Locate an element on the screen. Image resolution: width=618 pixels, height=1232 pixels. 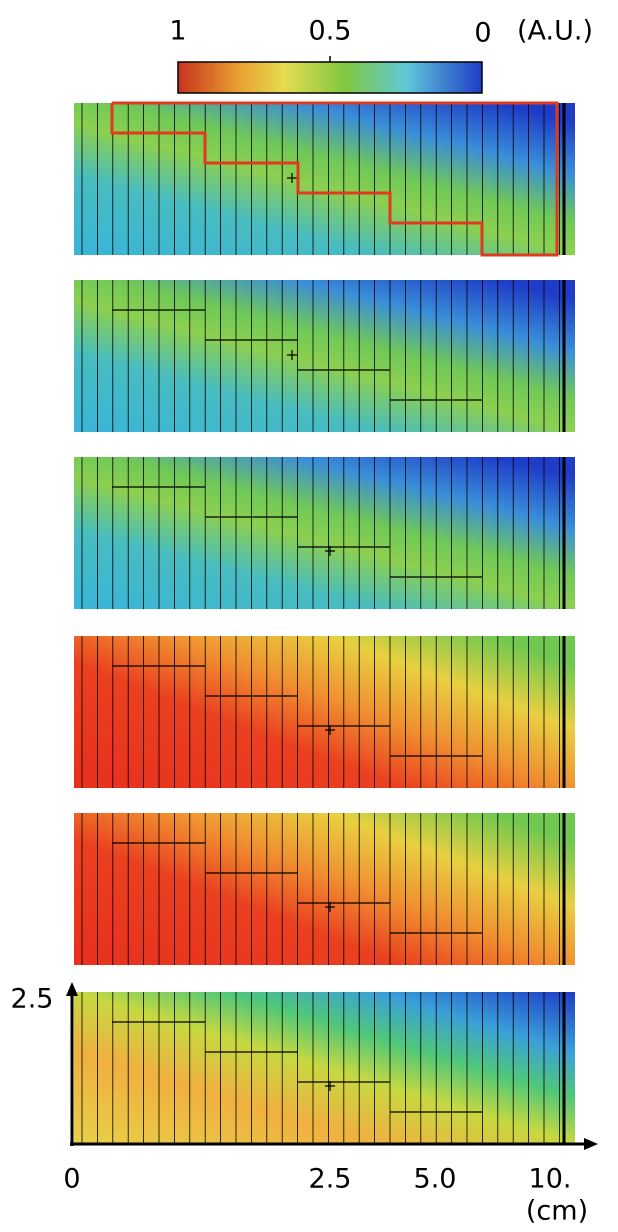
colorbar-label: 1 is located at coordinates (177, 31).